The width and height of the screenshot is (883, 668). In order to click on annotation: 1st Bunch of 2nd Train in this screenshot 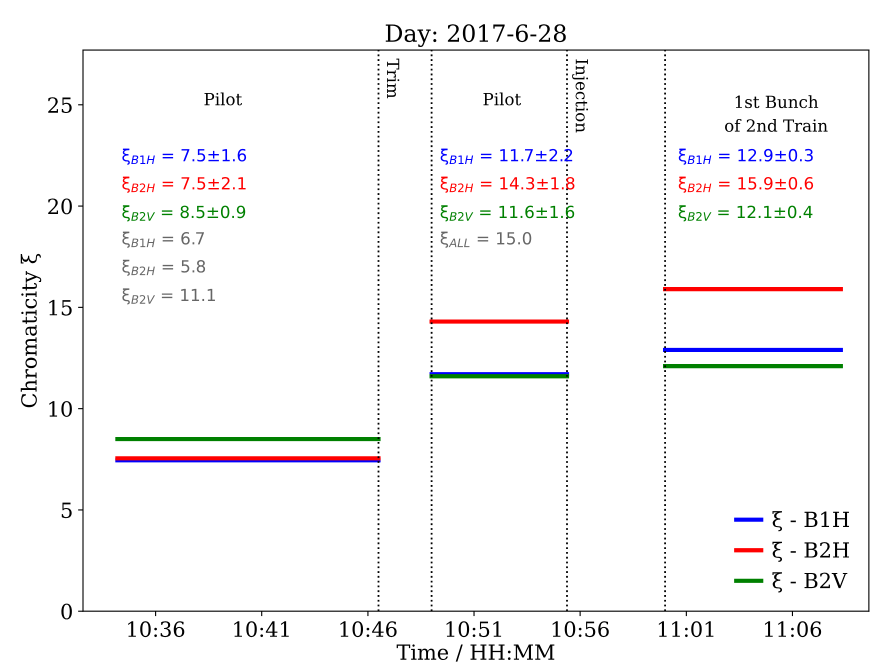, I will do `click(776, 113)`.